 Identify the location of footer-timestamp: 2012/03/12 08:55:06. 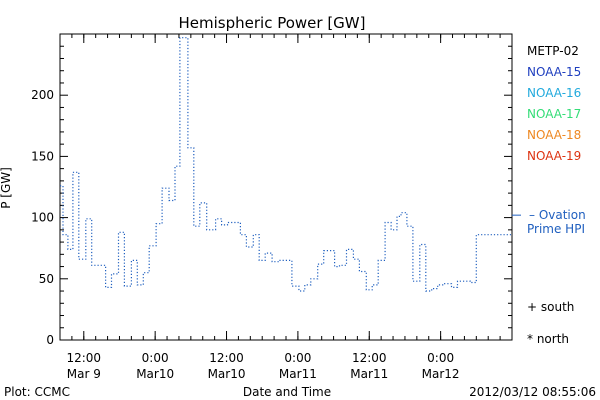
(532, 392).